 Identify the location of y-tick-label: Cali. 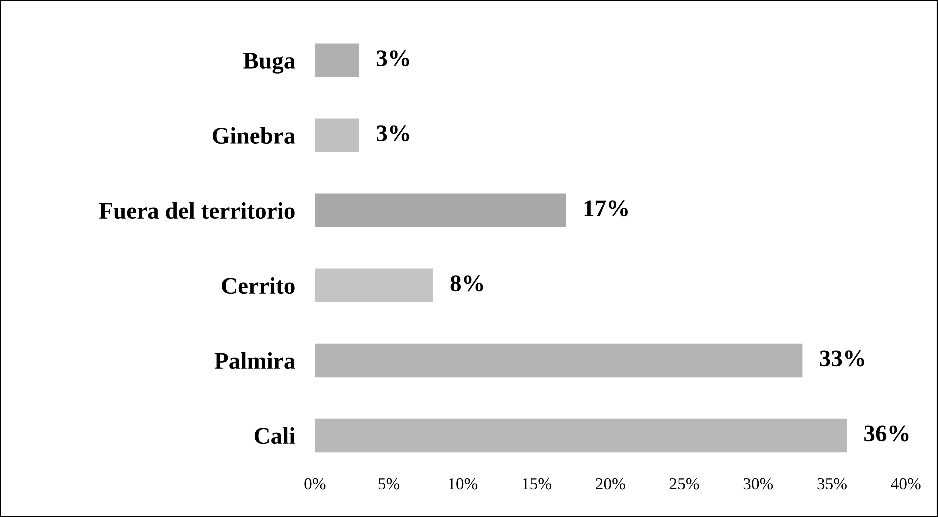
(275, 436).